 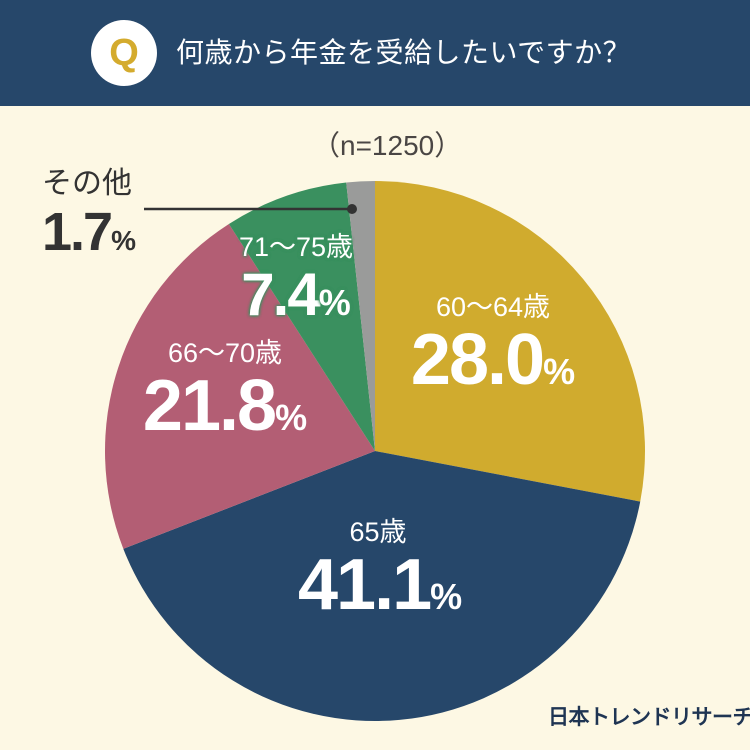 What do you see at coordinates (649, 717) in the screenshot?
I see `brand-logo: 日本トレンドリサーチ` at bounding box center [649, 717].